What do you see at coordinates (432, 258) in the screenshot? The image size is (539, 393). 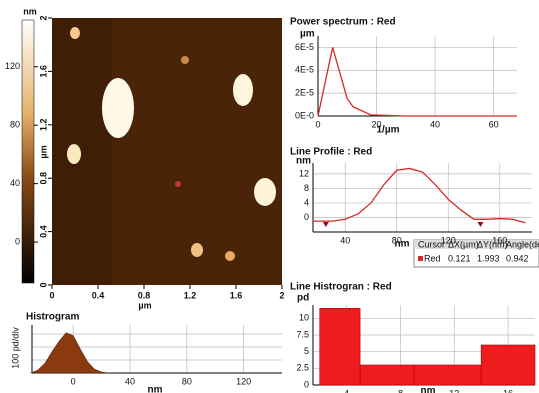 I see `table-cell: Red` at bounding box center [432, 258].